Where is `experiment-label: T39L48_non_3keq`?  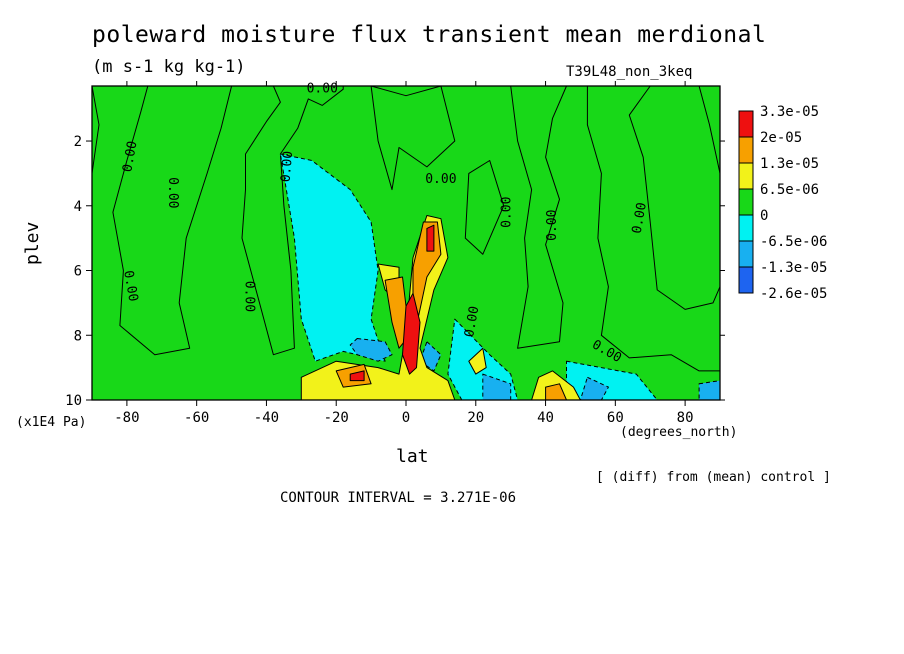
experiment-label: T39L48_non_3keq is located at coordinates (629, 72).